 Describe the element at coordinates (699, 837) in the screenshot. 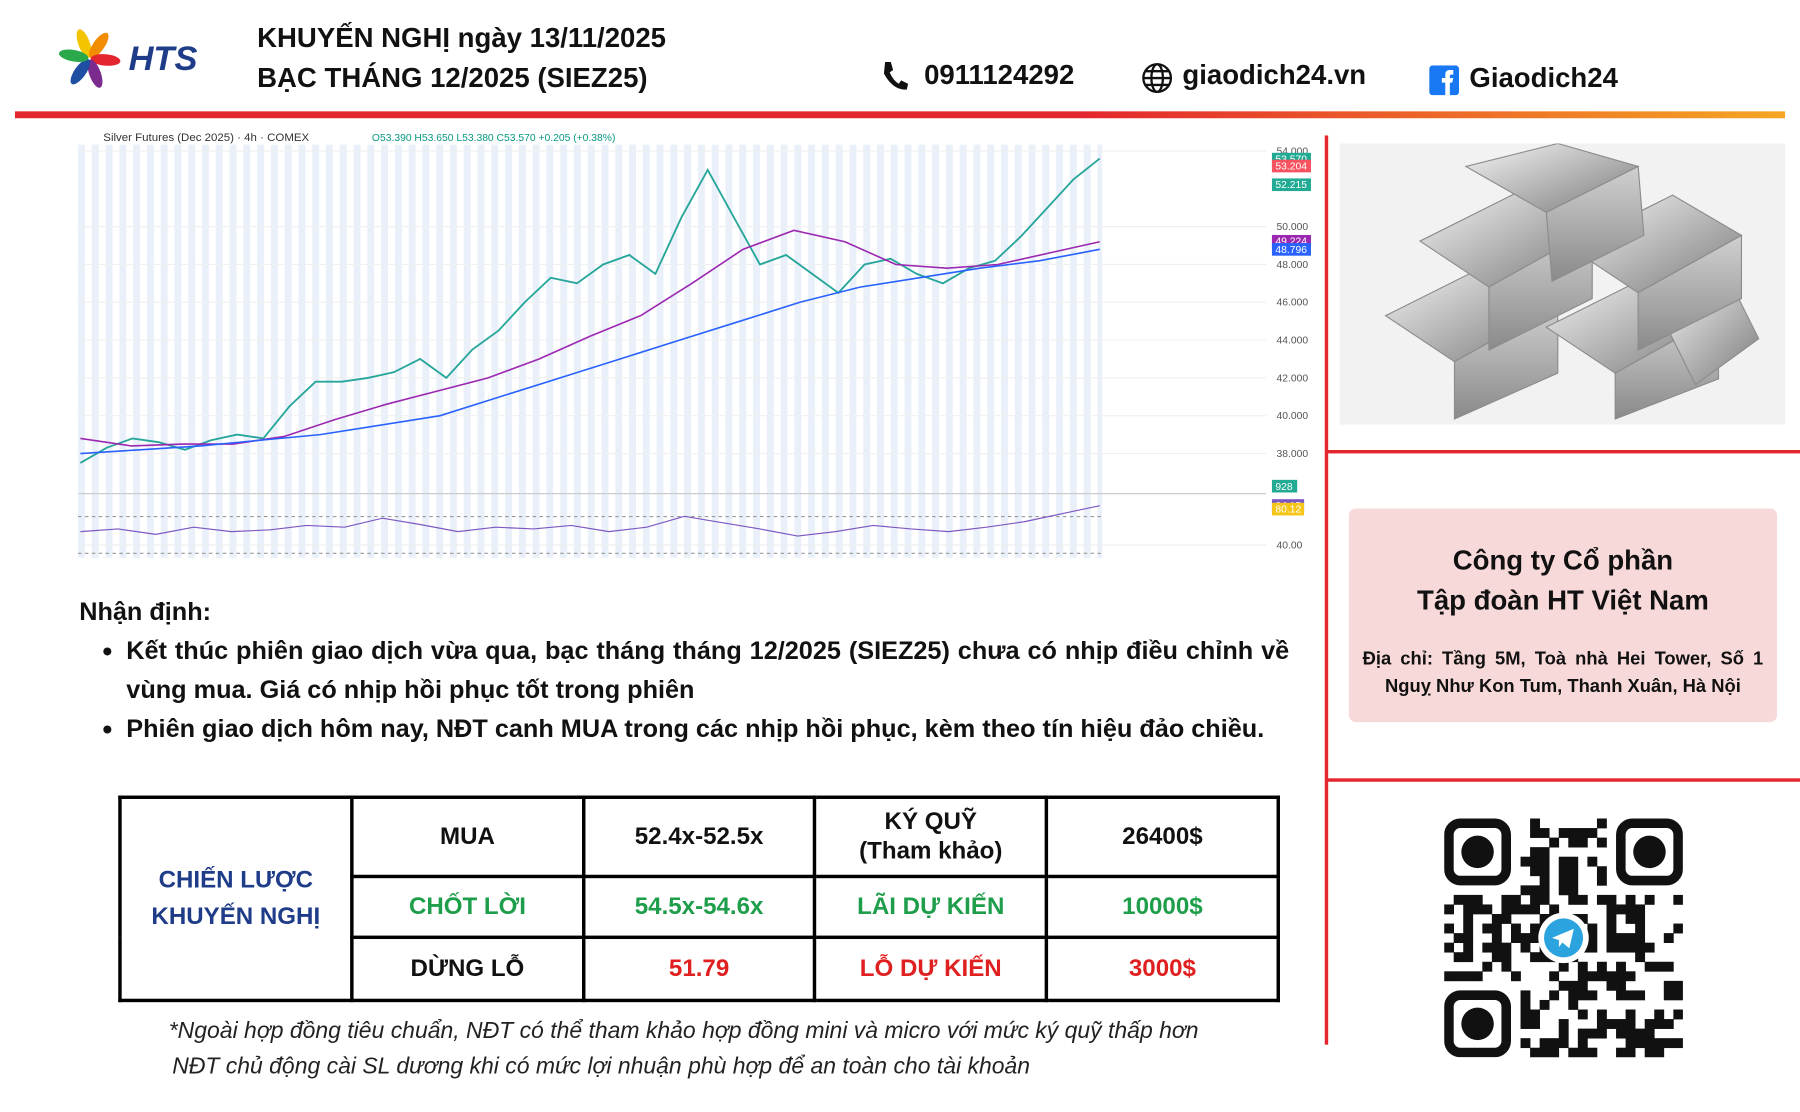

I see `cell: 52.4x-52.5x` at that location.